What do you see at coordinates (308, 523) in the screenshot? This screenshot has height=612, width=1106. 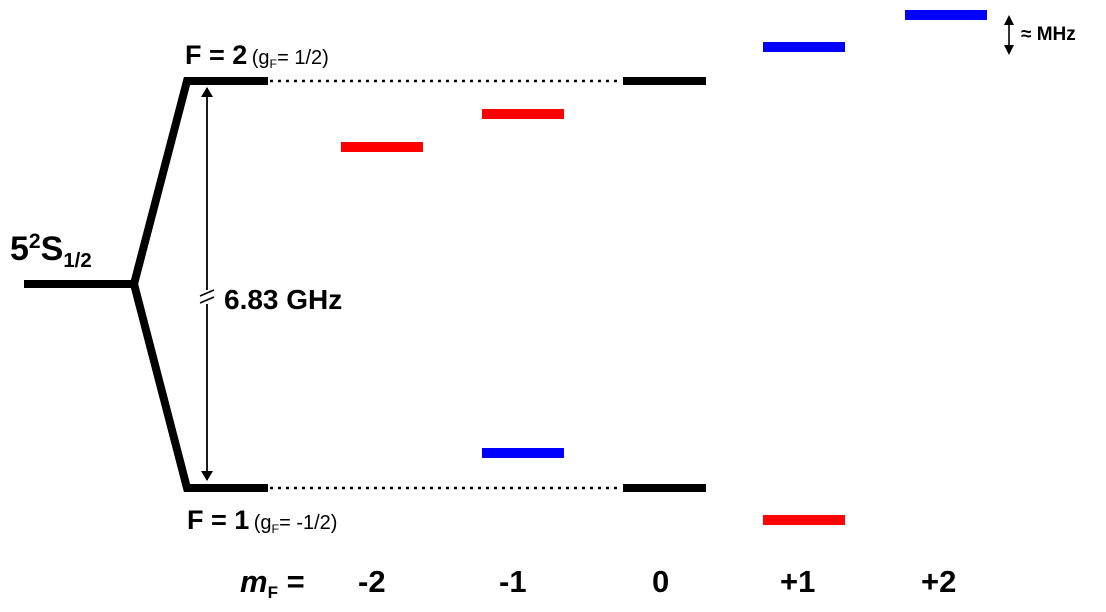 I see `lower-g-value: = -1/2)` at bounding box center [308, 523].